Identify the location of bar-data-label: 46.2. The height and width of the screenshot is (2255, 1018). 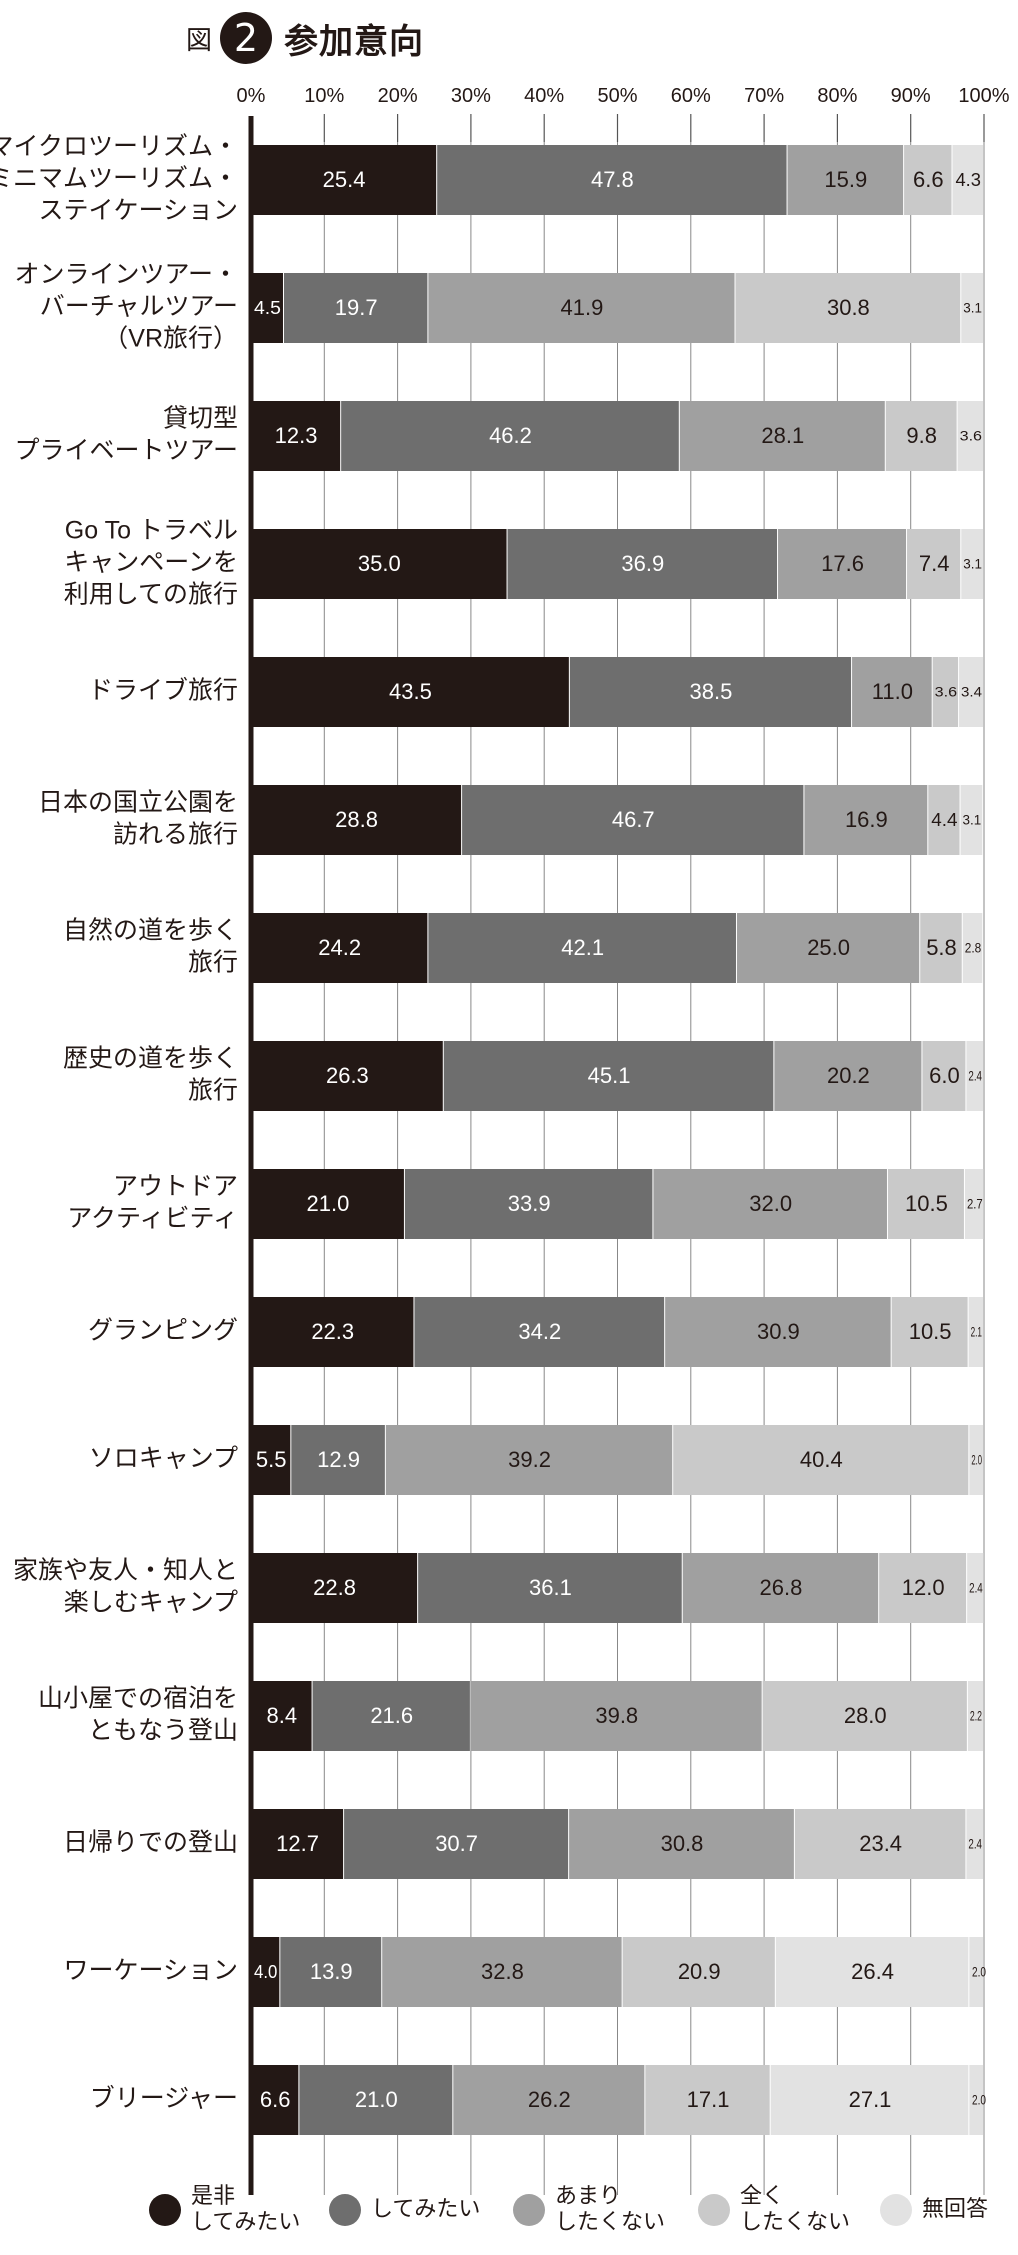
(510, 435).